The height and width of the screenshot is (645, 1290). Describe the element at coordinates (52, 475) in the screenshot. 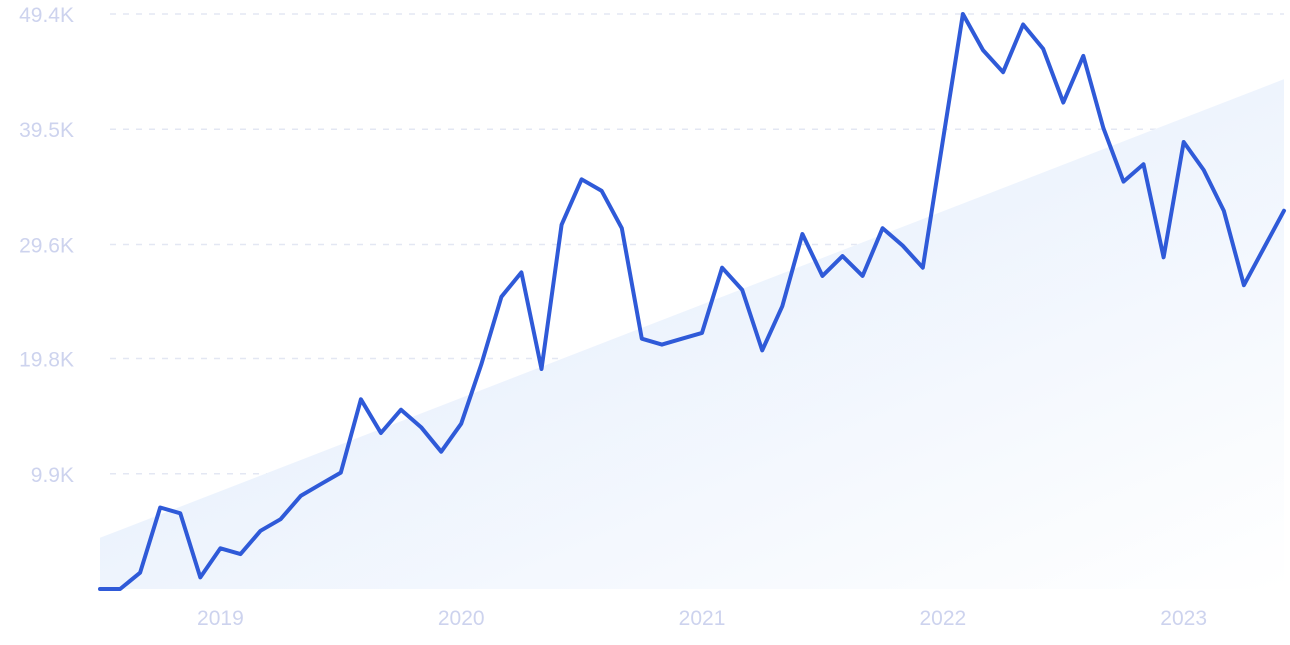

I see `y-tick-label: 9.9K` at that location.